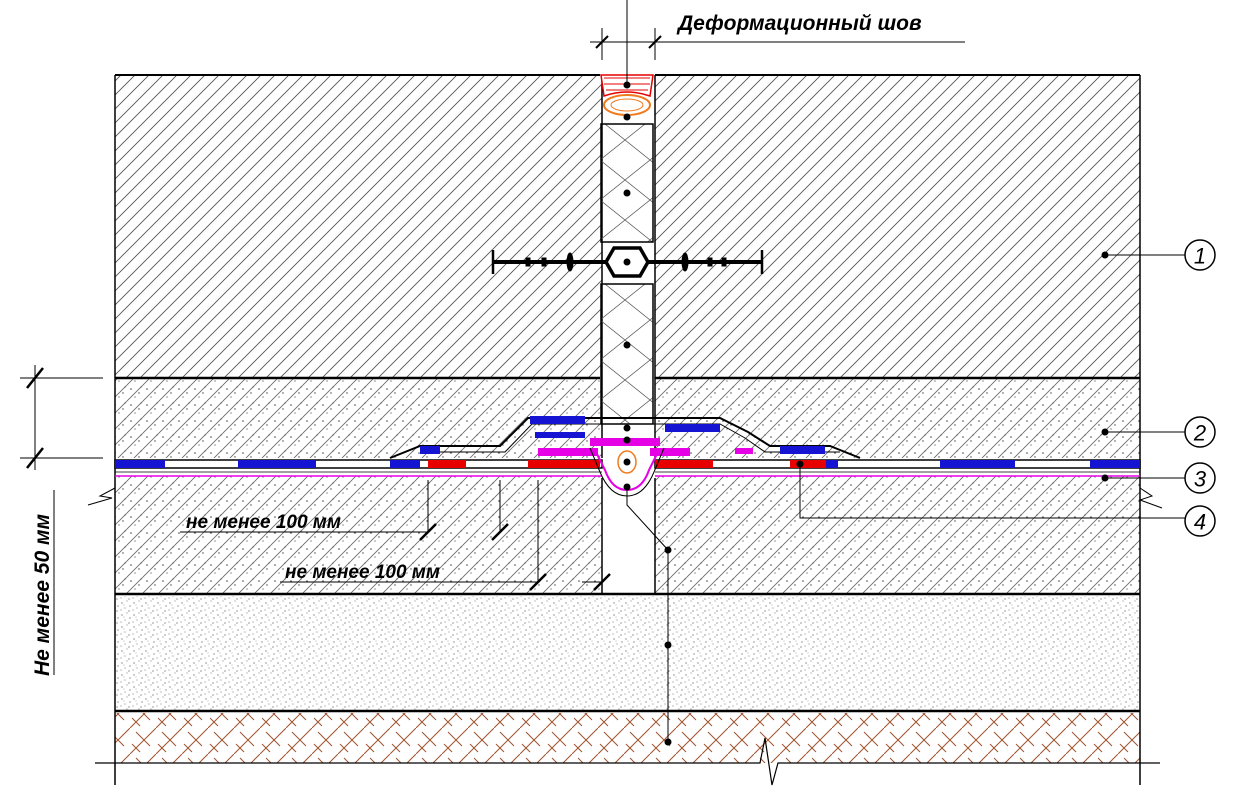 This screenshot has height=791, width=1237. Describe the element at coordinates (61, 520) in the screenshot. I see `thickness-dimension` at that location.